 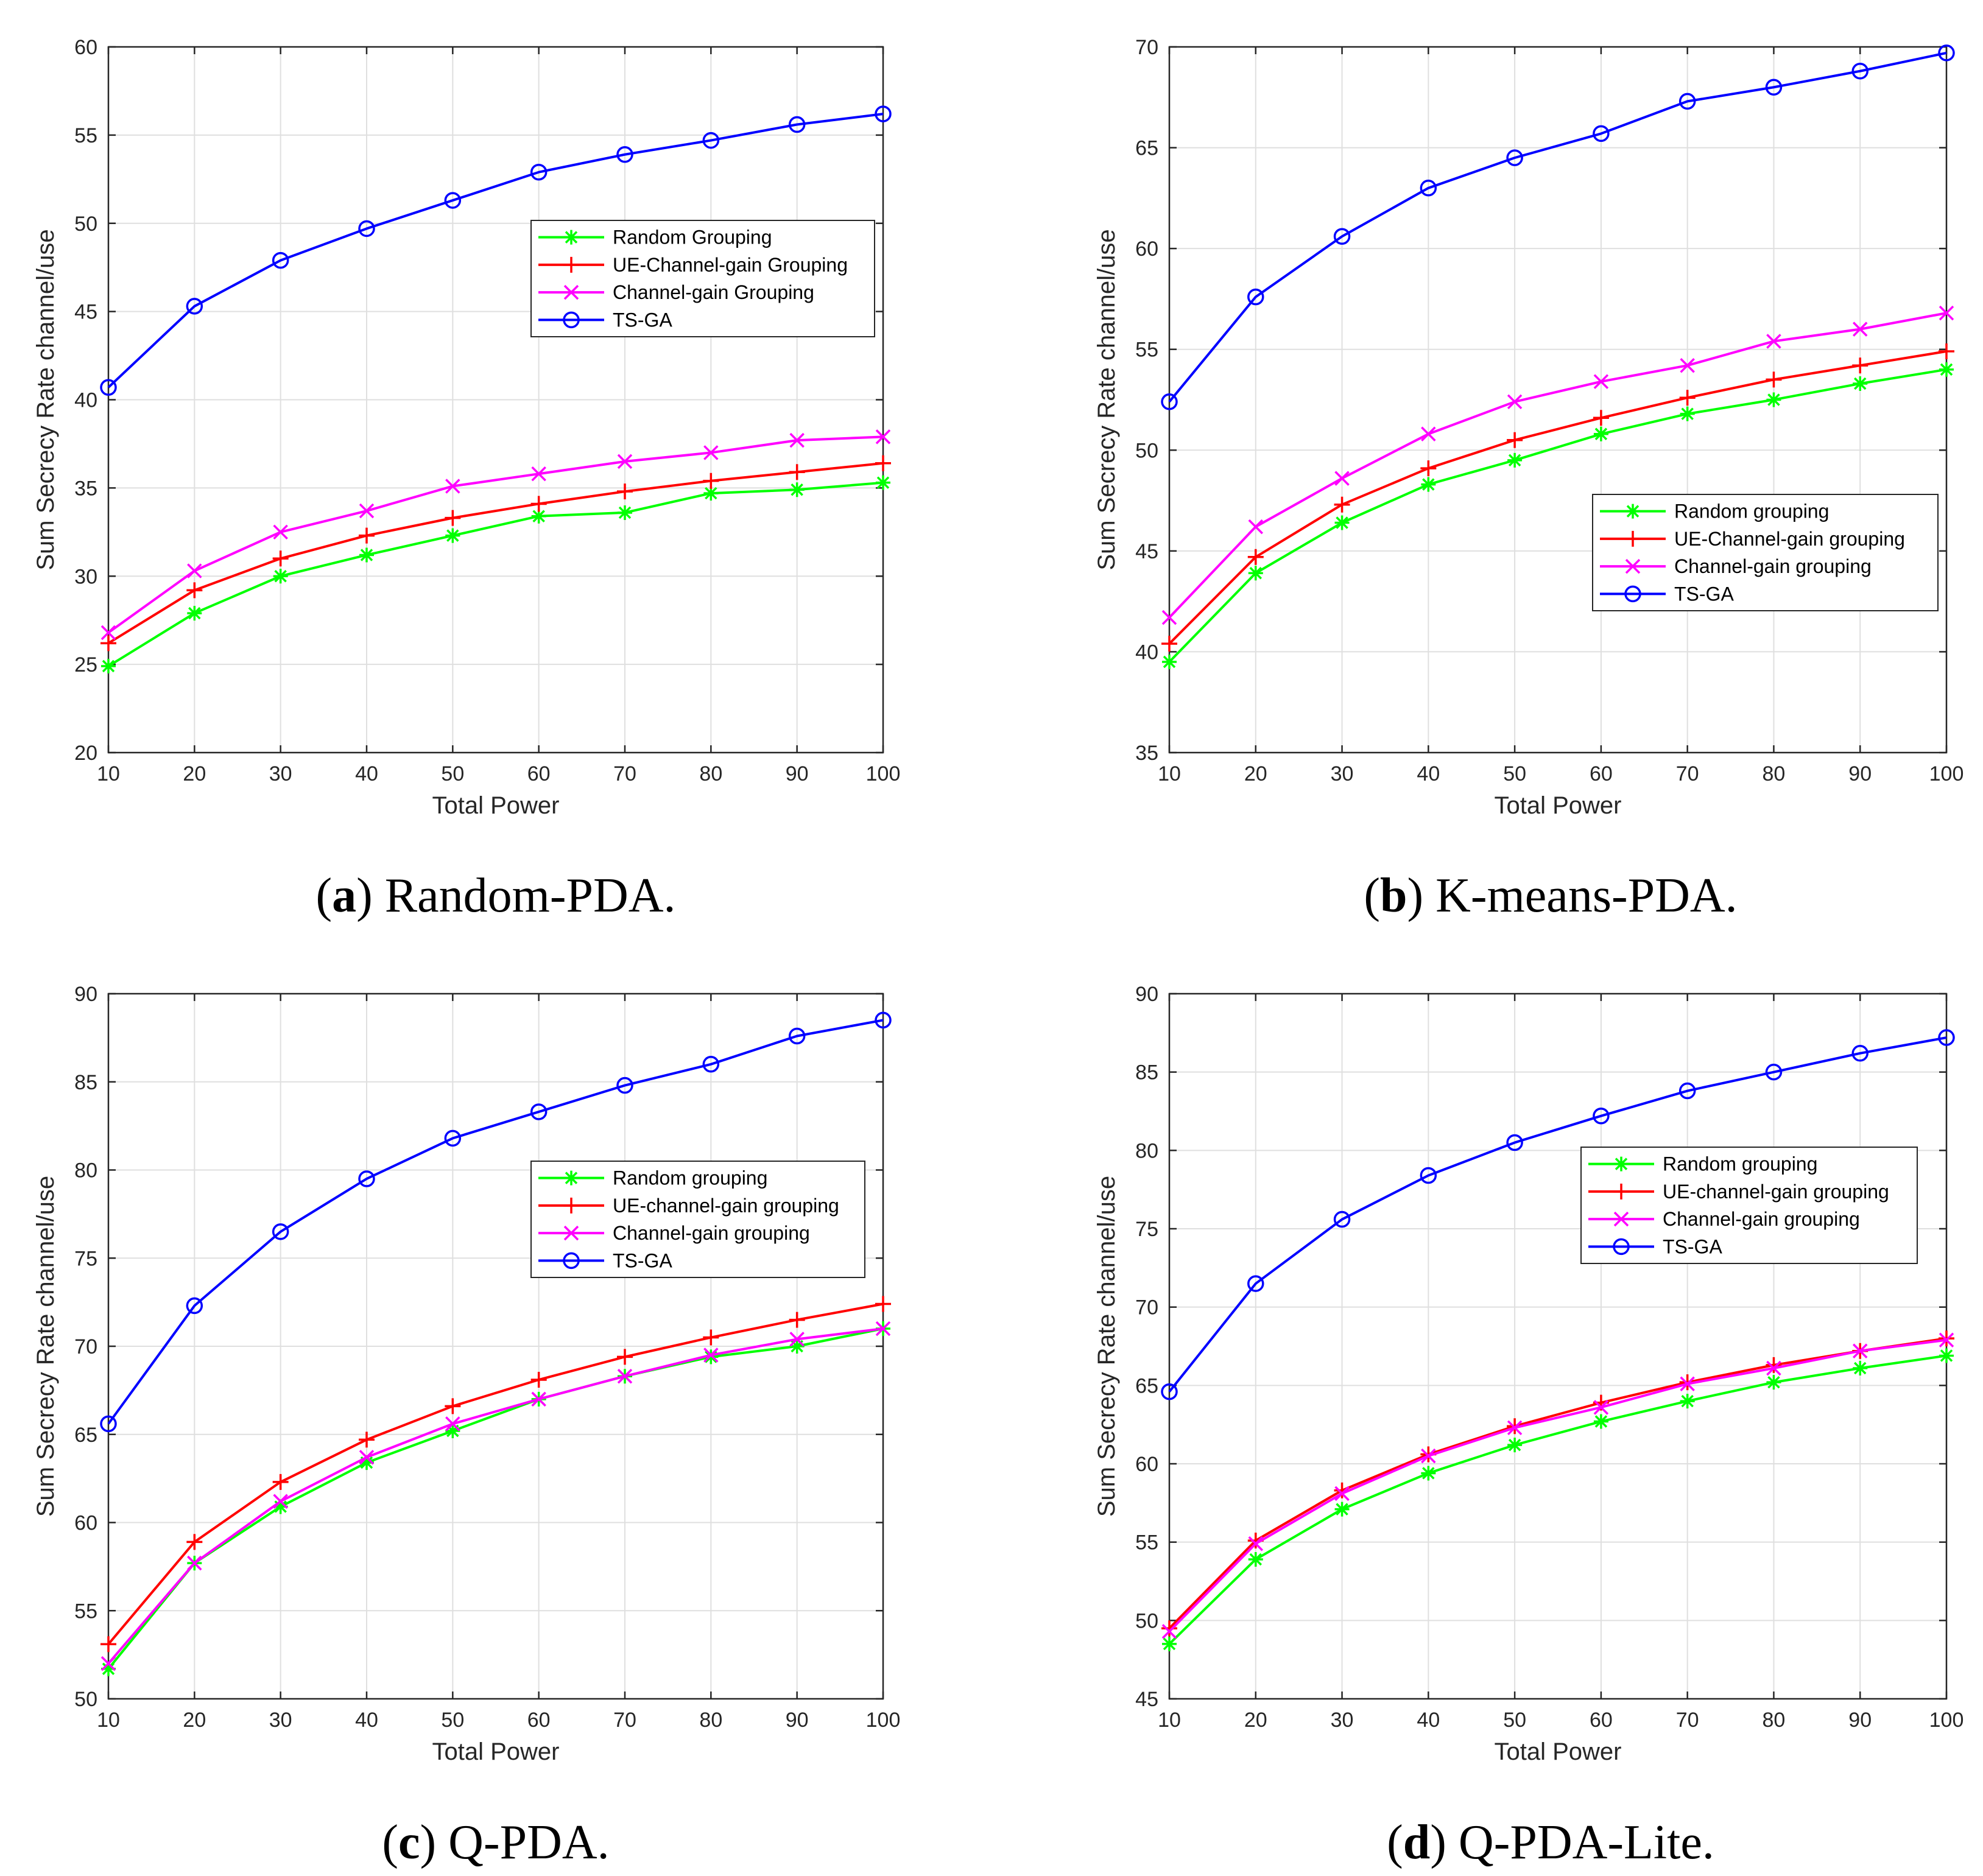 I want to click on legend-label: UE-channel-gain grouping, so click(x=1776, y=1192).